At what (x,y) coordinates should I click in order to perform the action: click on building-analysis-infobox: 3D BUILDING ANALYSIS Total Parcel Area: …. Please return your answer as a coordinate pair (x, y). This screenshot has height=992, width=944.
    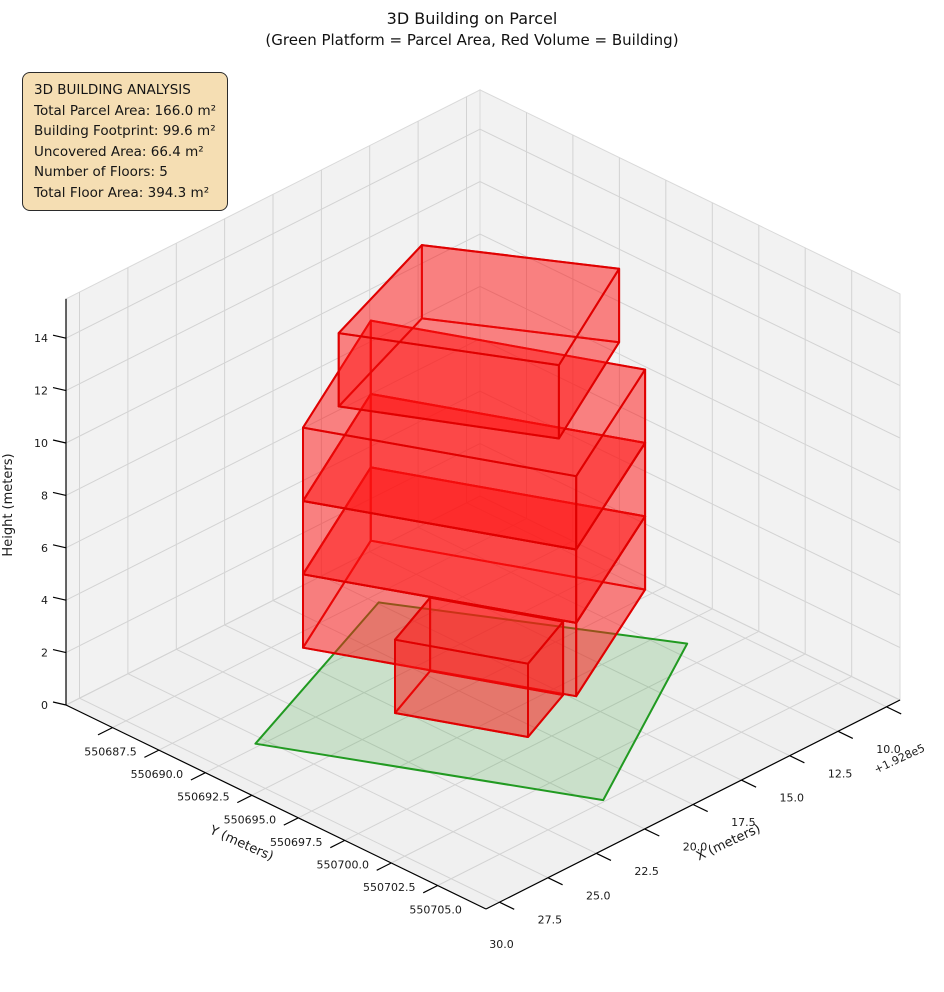
    Looking at the image, I should click on (125, 141).